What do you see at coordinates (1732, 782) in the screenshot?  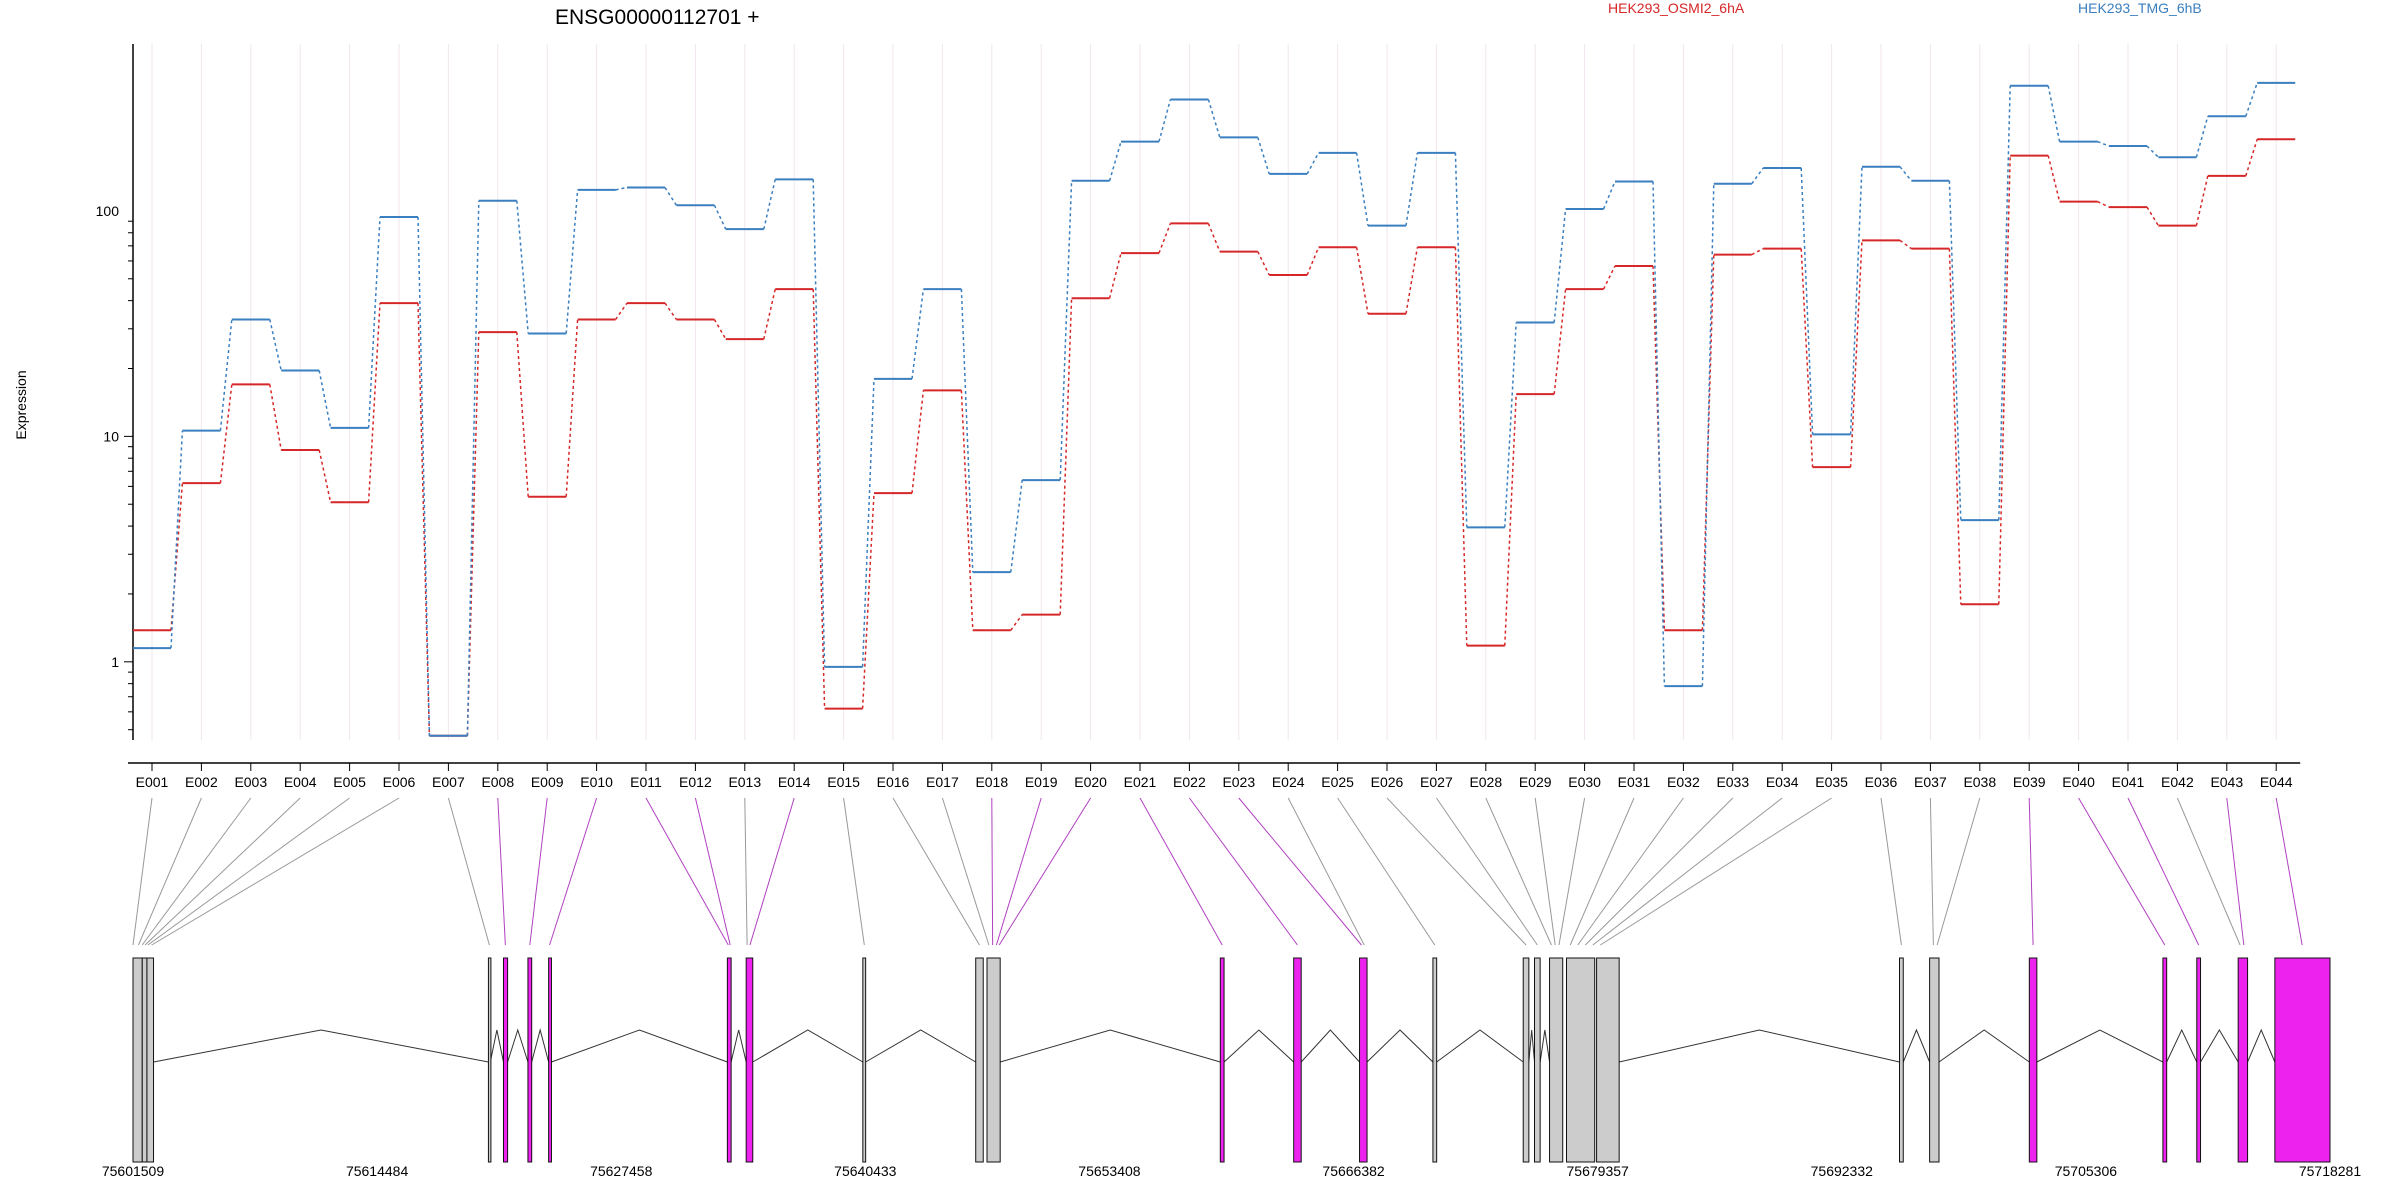 I see `x-tick-label: E033` at bounding box center [1732, 782].